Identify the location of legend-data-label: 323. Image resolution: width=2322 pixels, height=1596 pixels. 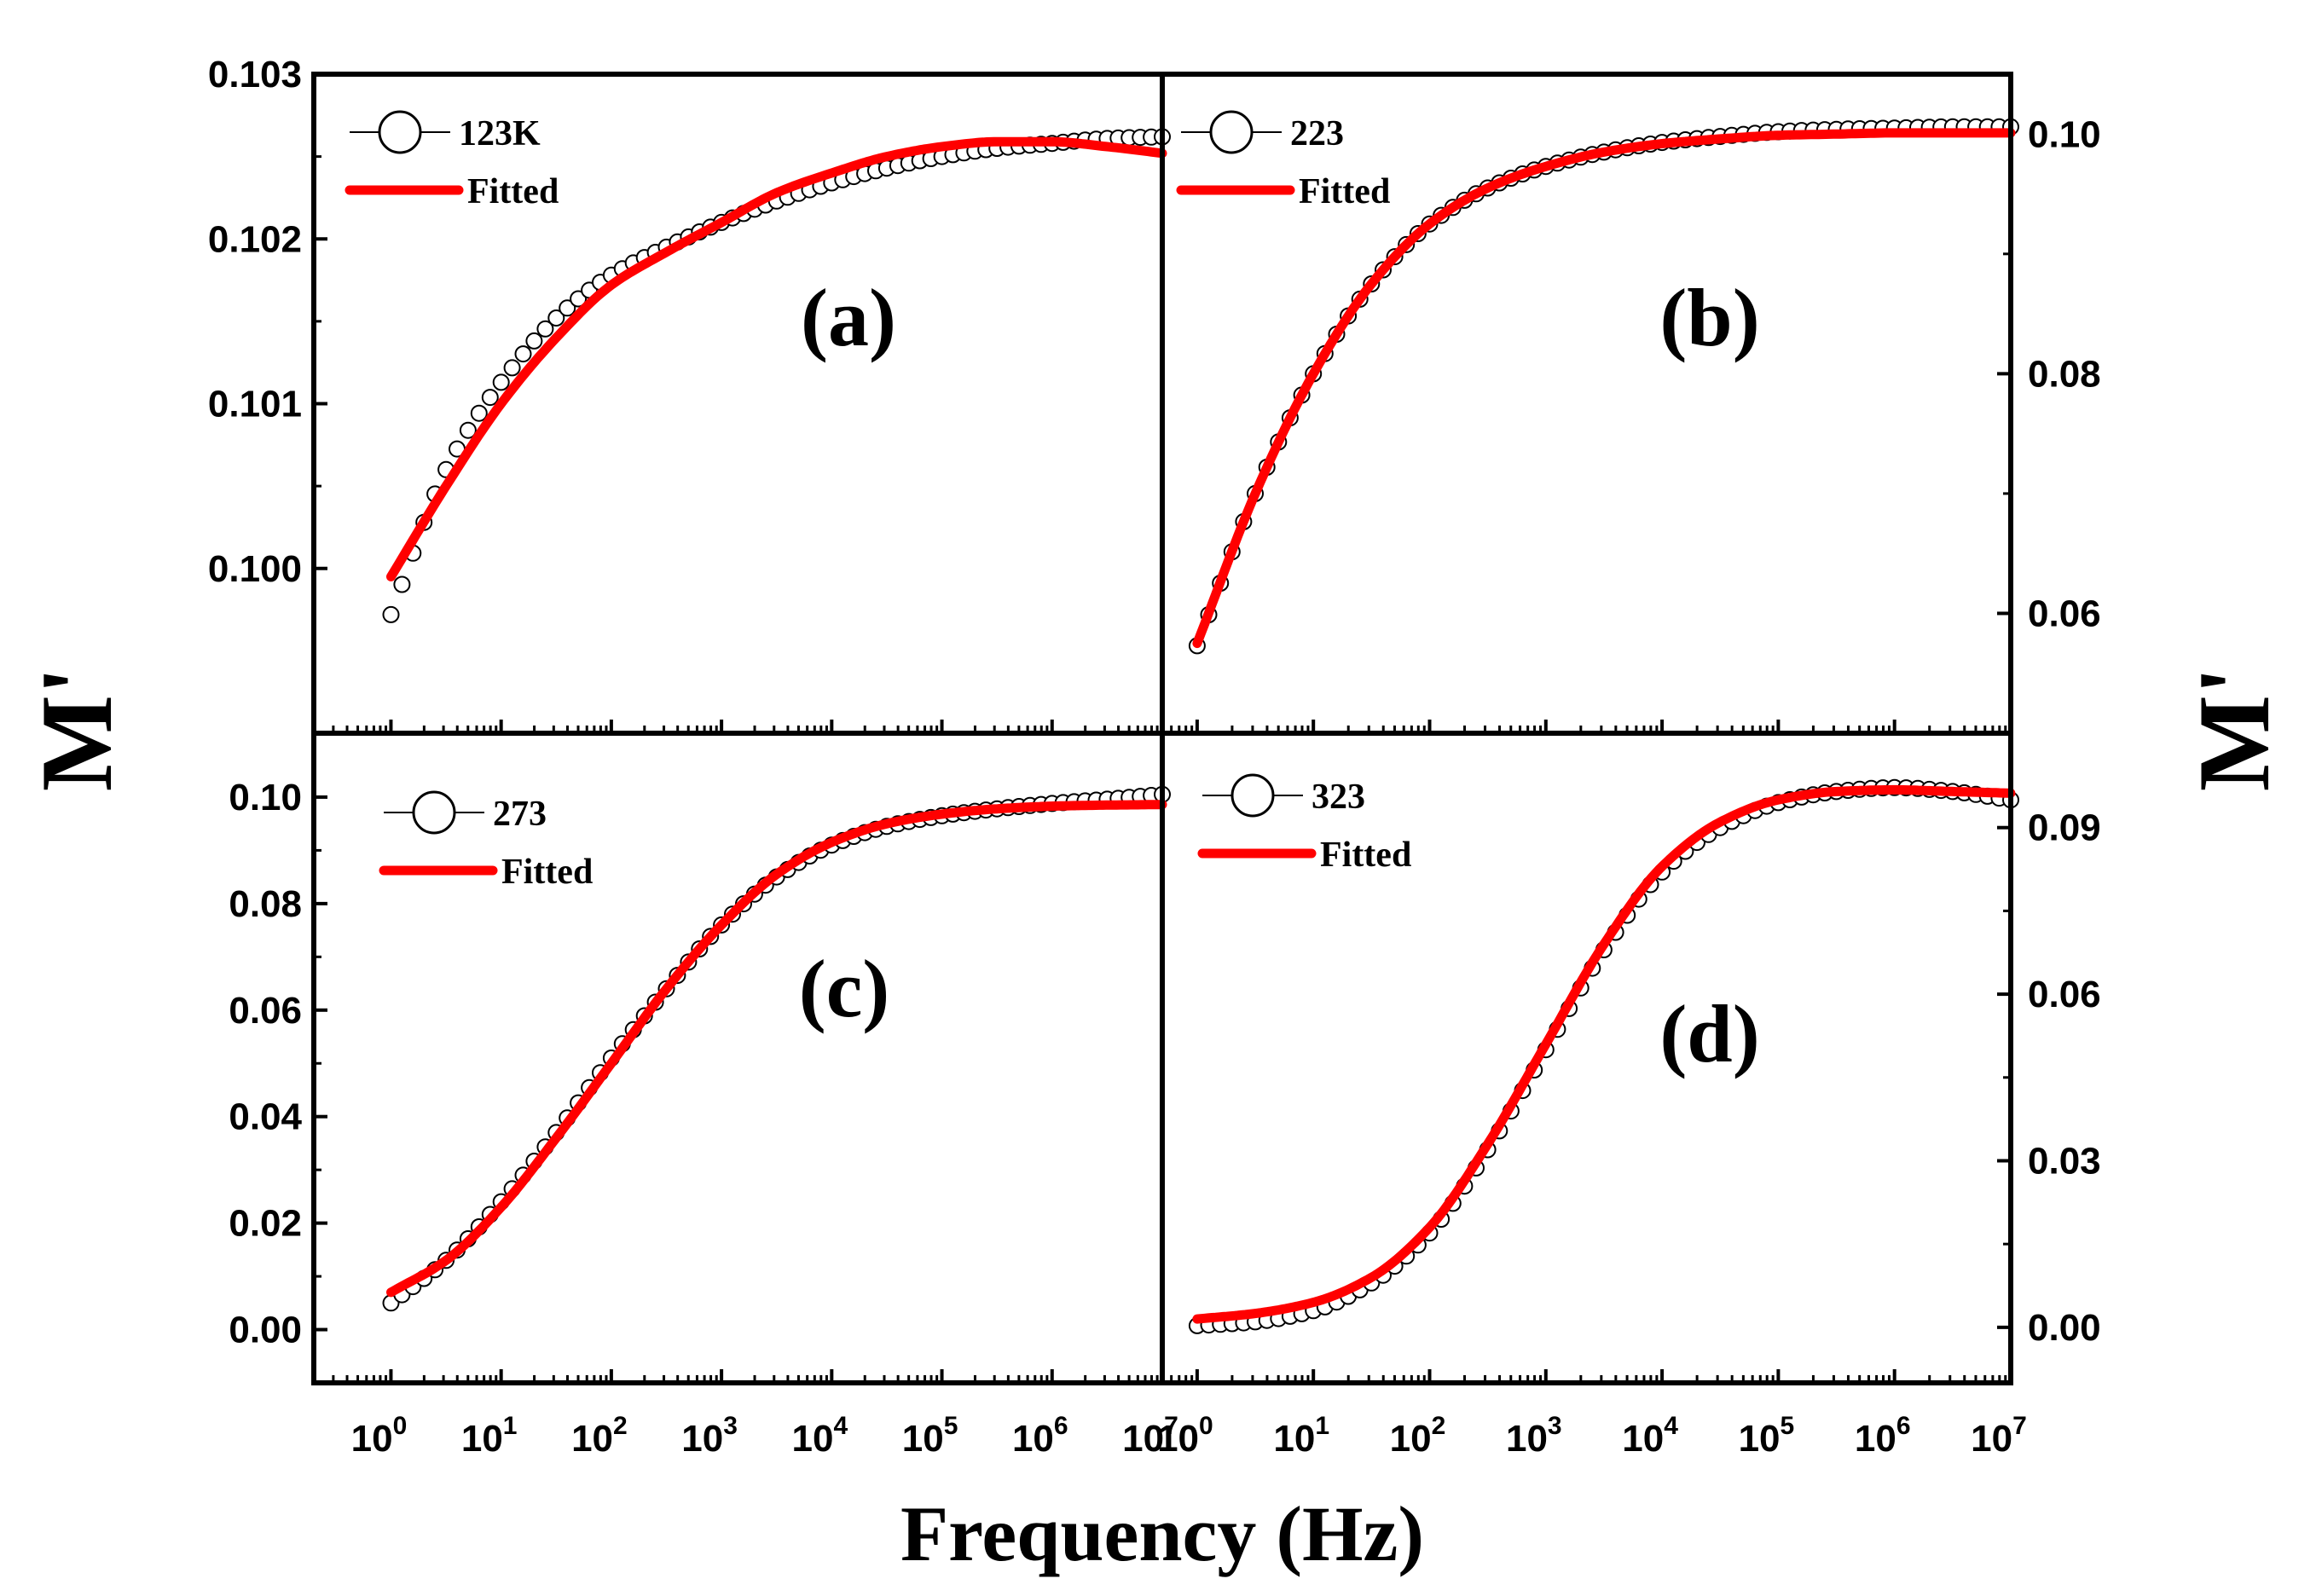
(1338, 797).